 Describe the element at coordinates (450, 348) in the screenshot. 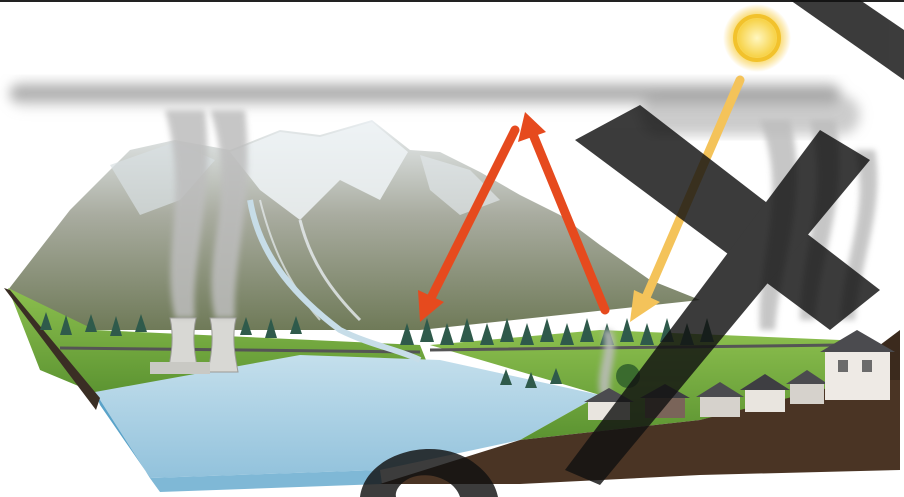

I see `road` at that location.